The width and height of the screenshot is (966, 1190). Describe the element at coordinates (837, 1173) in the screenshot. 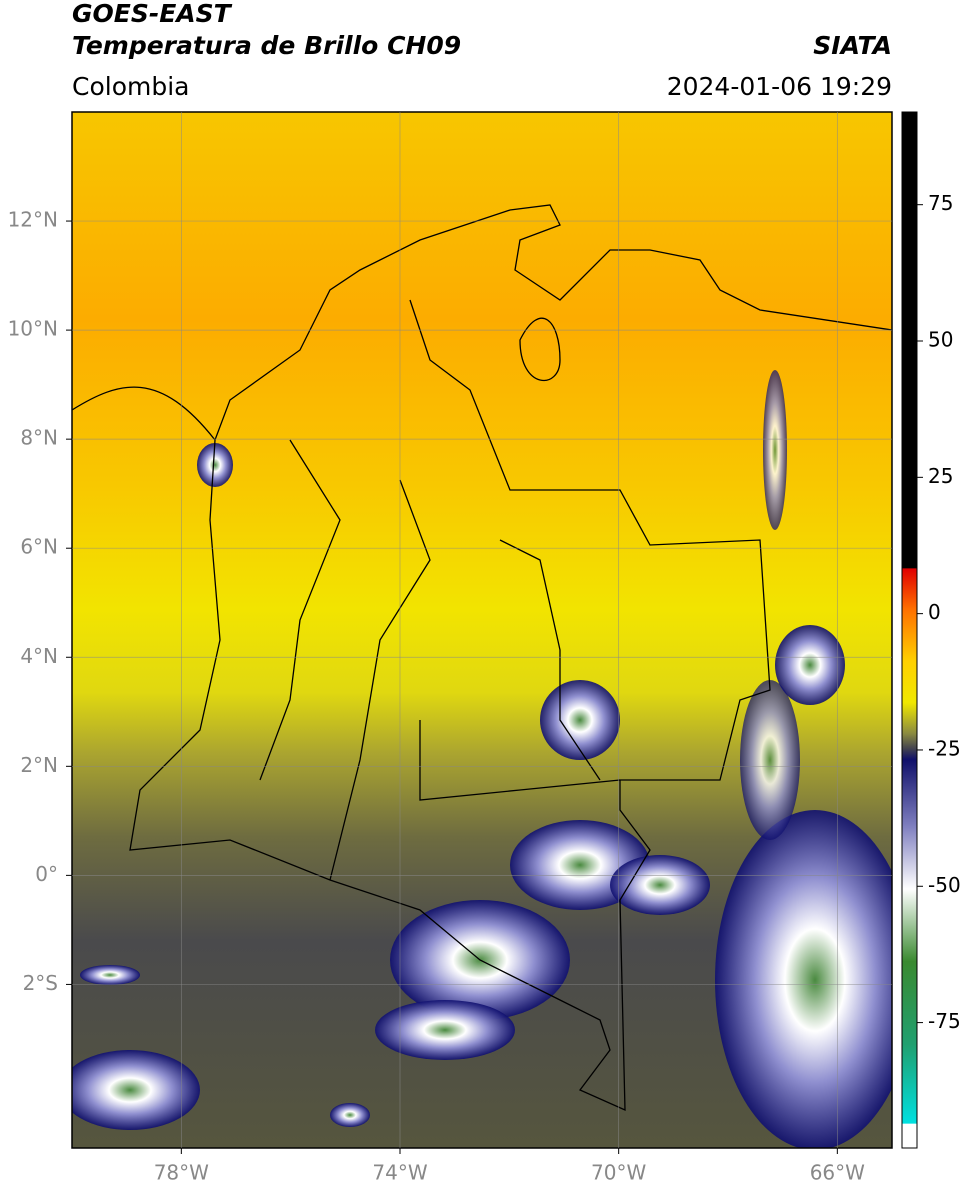

I see `x-tick-label: 66°W` at that location.